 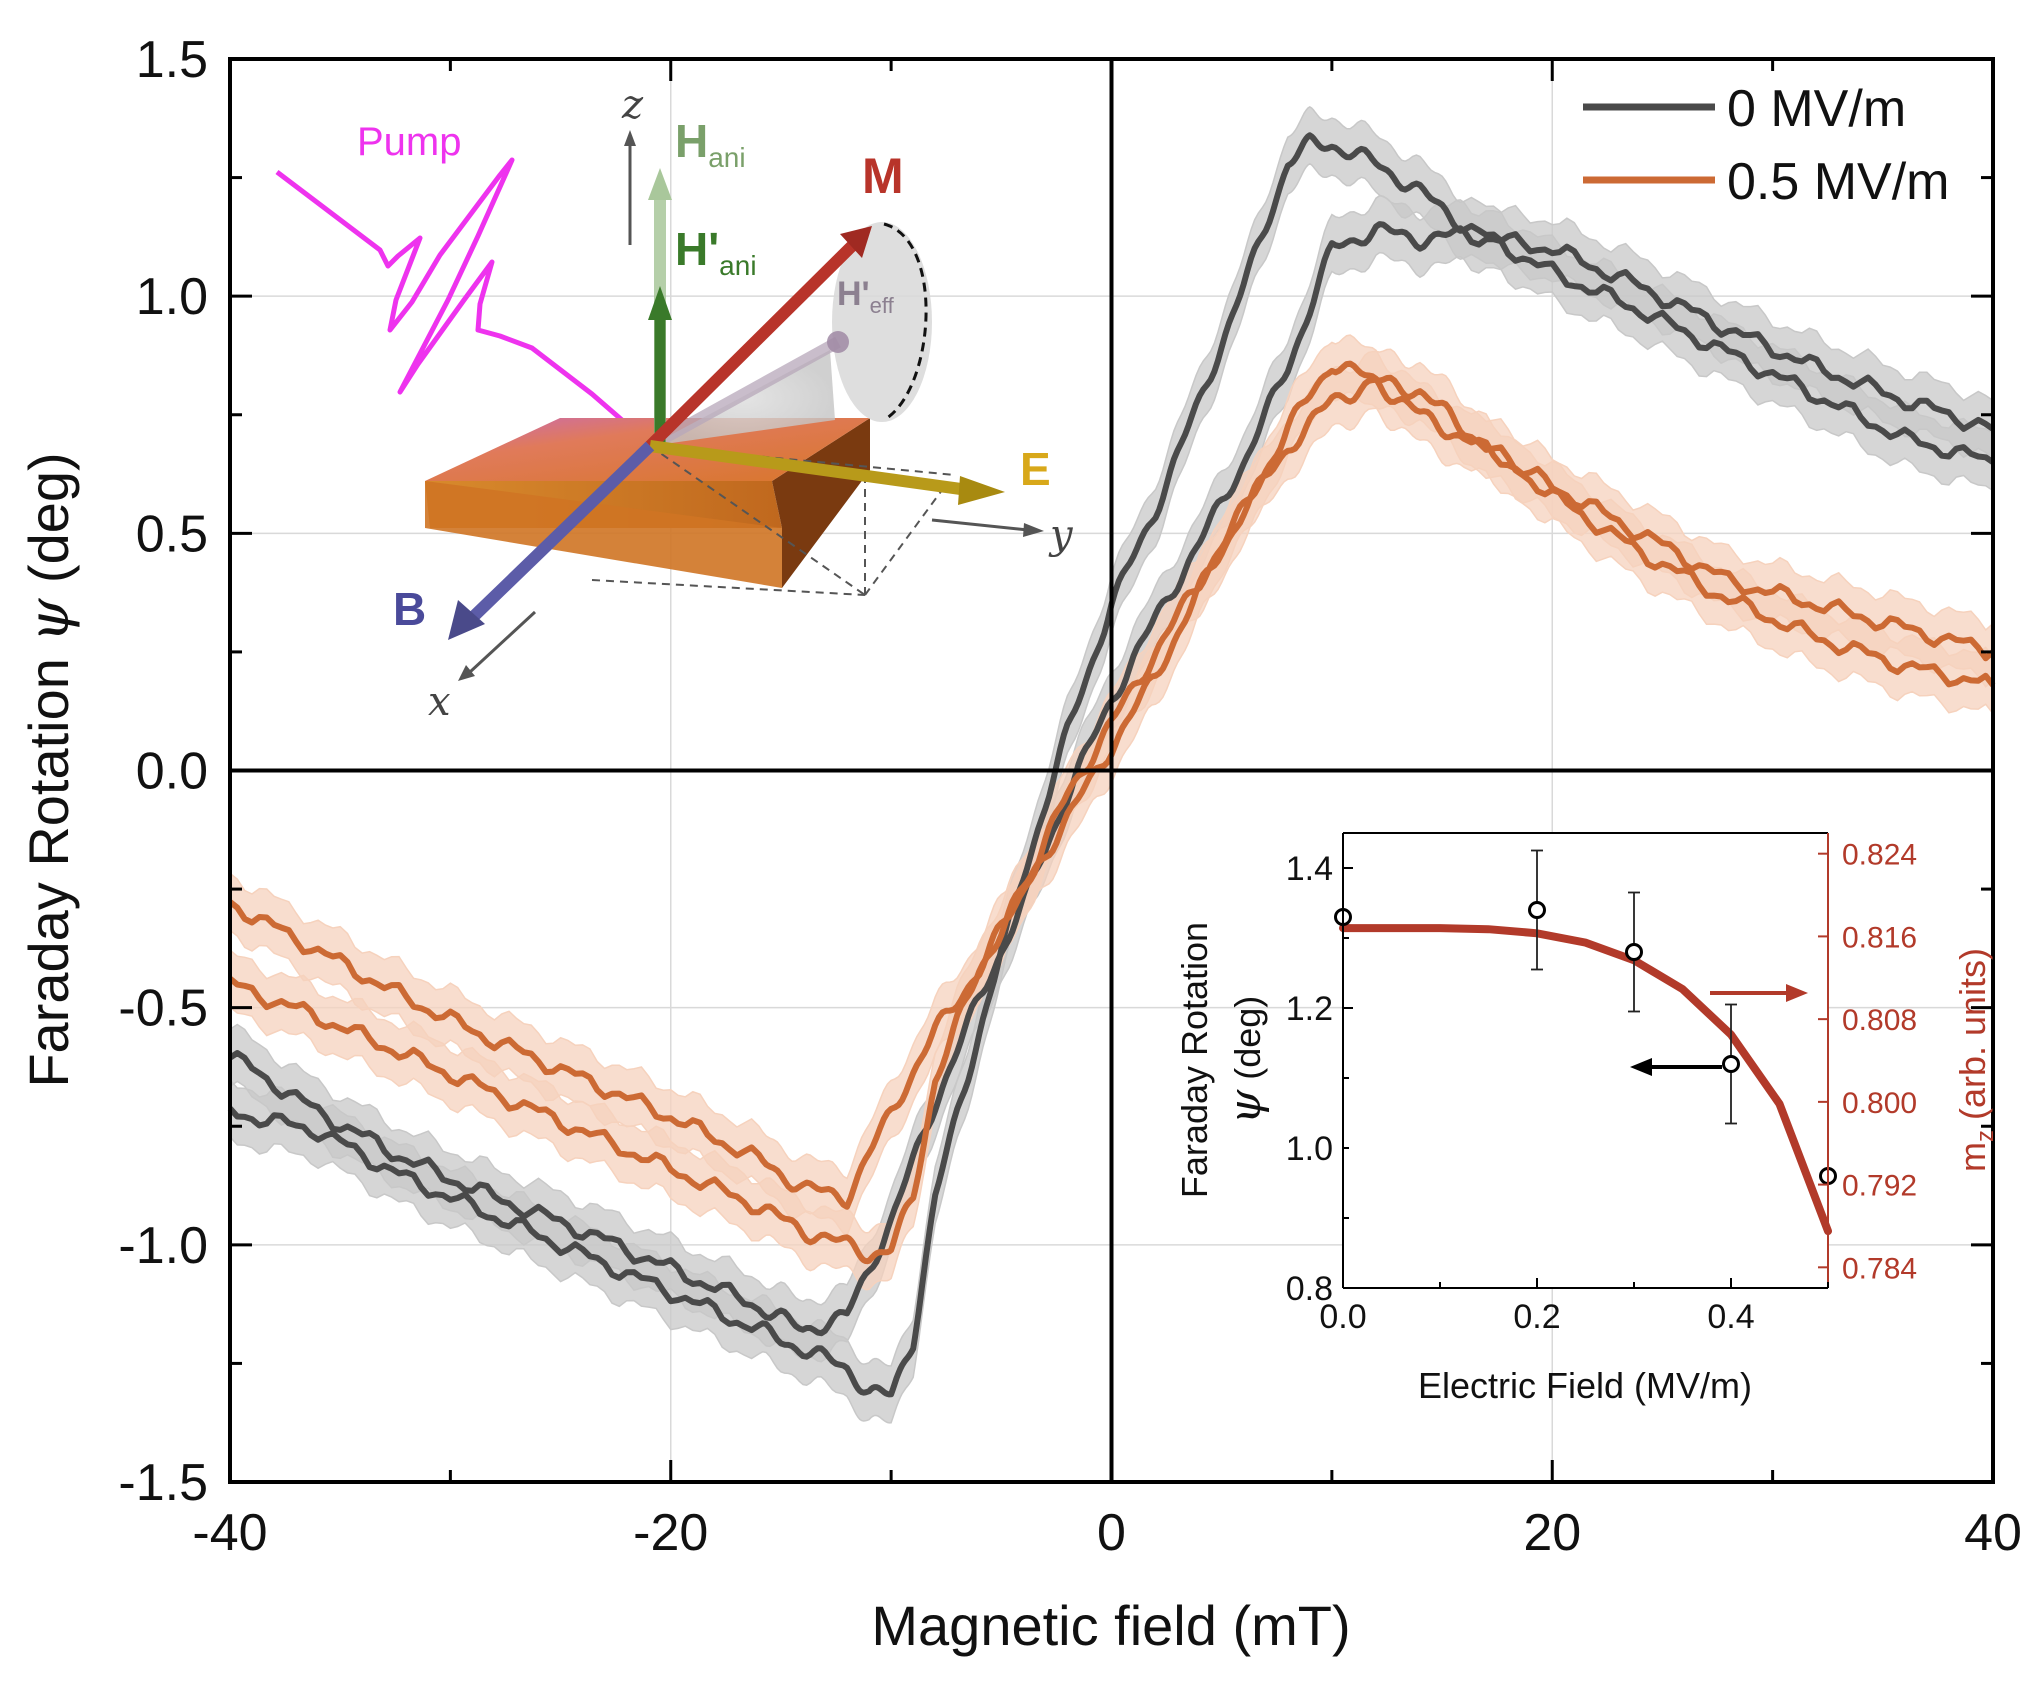 I want to click on inset-y-axis-label-suffix: (deg), so click(x=1247, y=1043).